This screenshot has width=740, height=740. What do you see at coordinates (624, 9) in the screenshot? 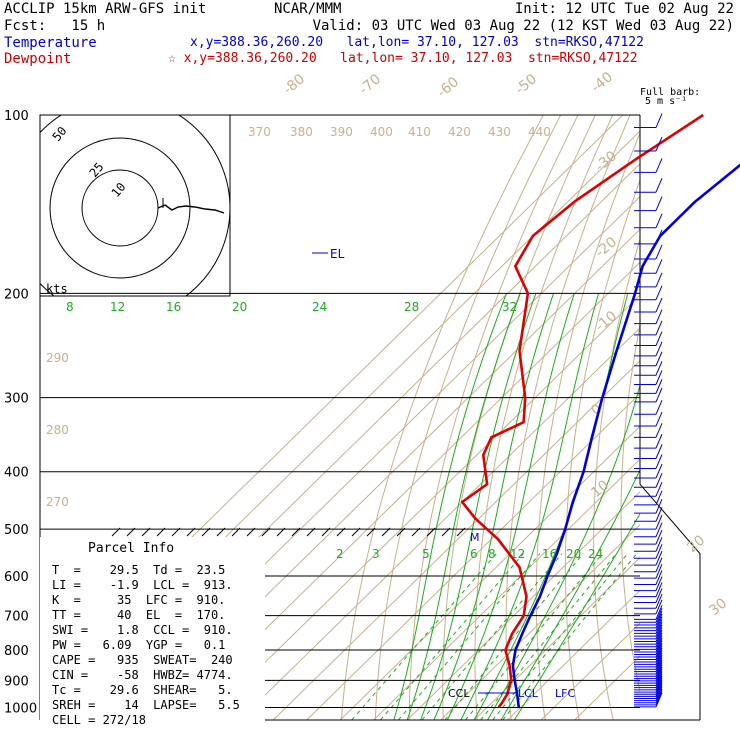
I see `init-time: Init: 12 UTC Tue 02 Aug 22` at bounding box center [624, 9].